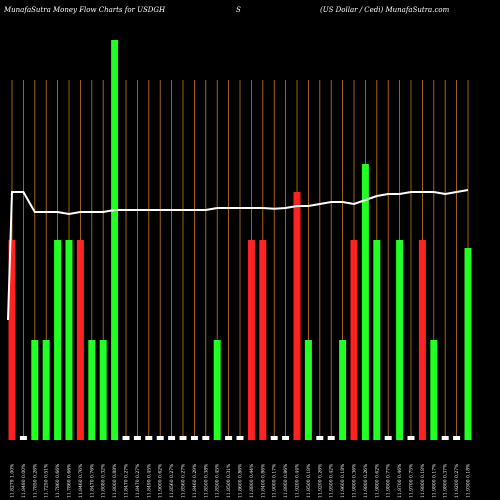 This screenshot has width=500, height=500. Describe the element at coordinates (423, 480) in the screenshot. I see `x-tick-label: 11.9800 0.18%` at that location.